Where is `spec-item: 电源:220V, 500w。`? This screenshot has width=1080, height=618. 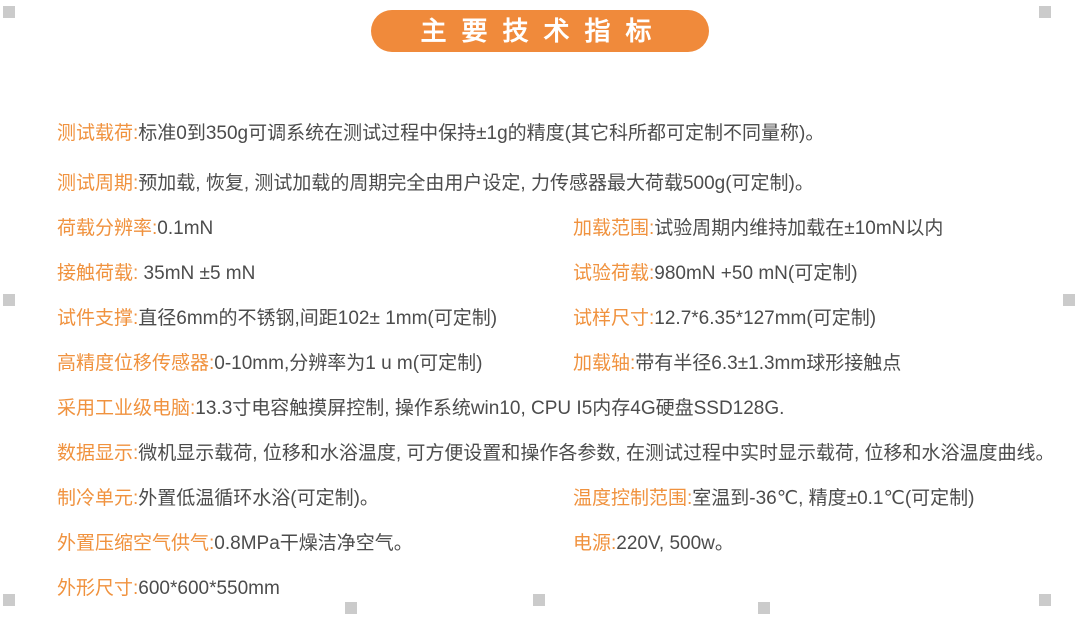
spec-item: 电源:220V, 500w。 is located at coordinates (653, 541).